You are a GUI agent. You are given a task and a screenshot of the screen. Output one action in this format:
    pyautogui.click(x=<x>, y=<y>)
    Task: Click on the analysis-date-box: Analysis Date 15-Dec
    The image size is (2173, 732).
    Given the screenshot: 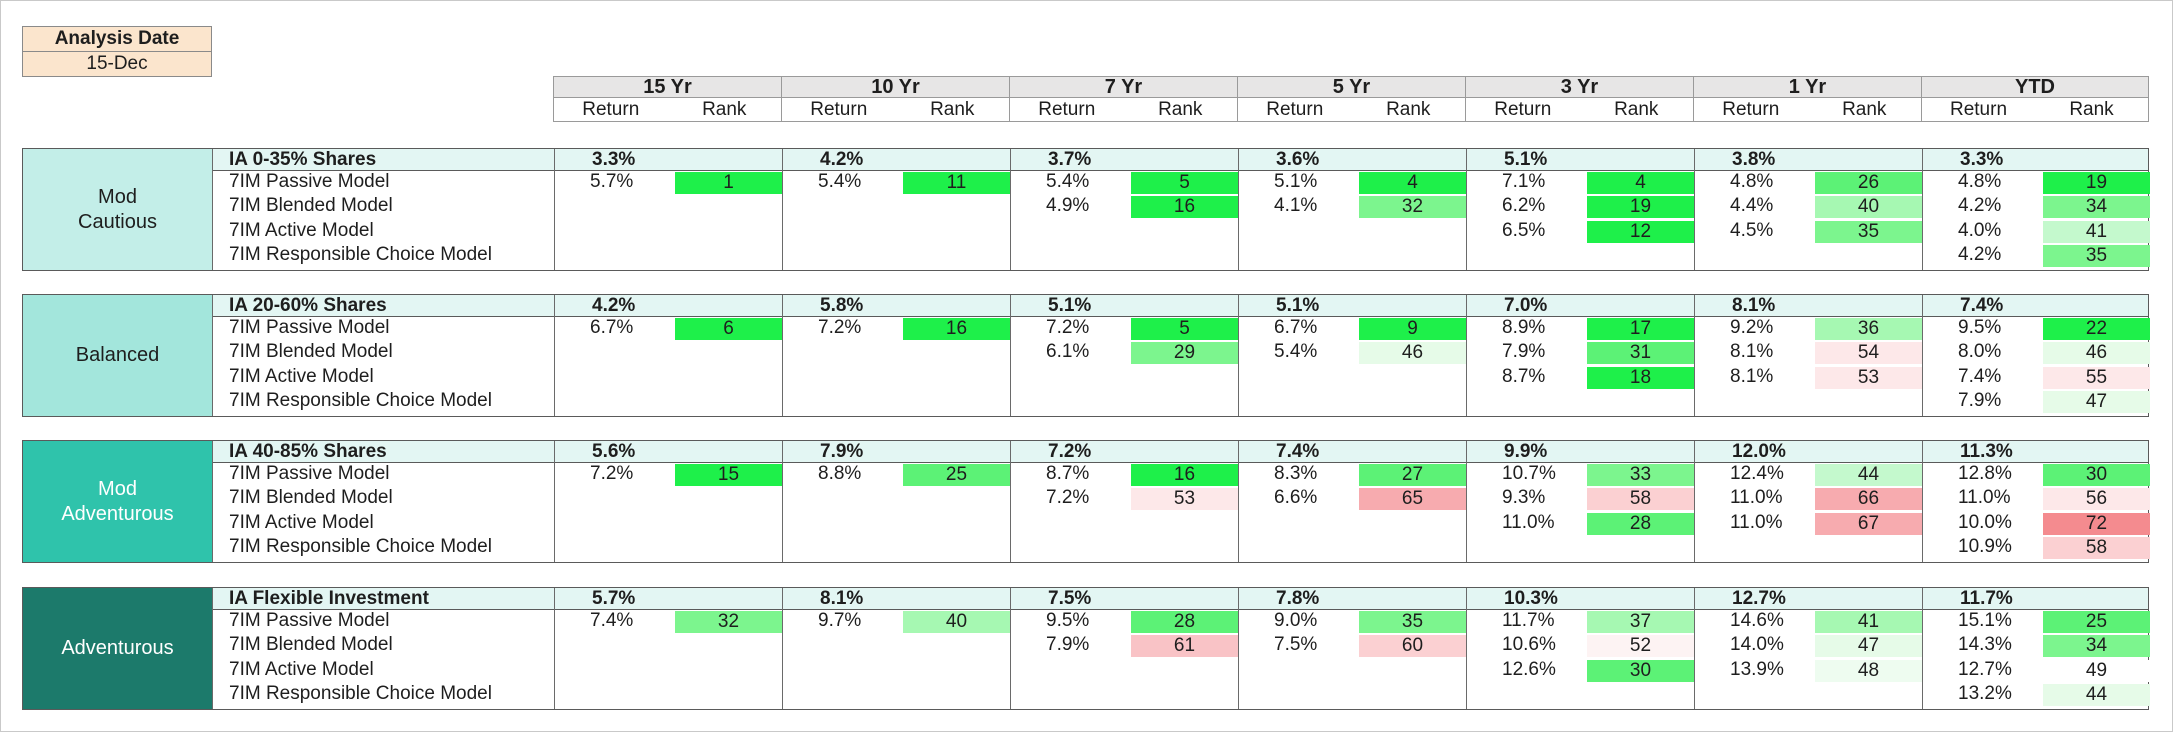 What is the action you would take?
    pyautogui.click(x=117, y=51)
    